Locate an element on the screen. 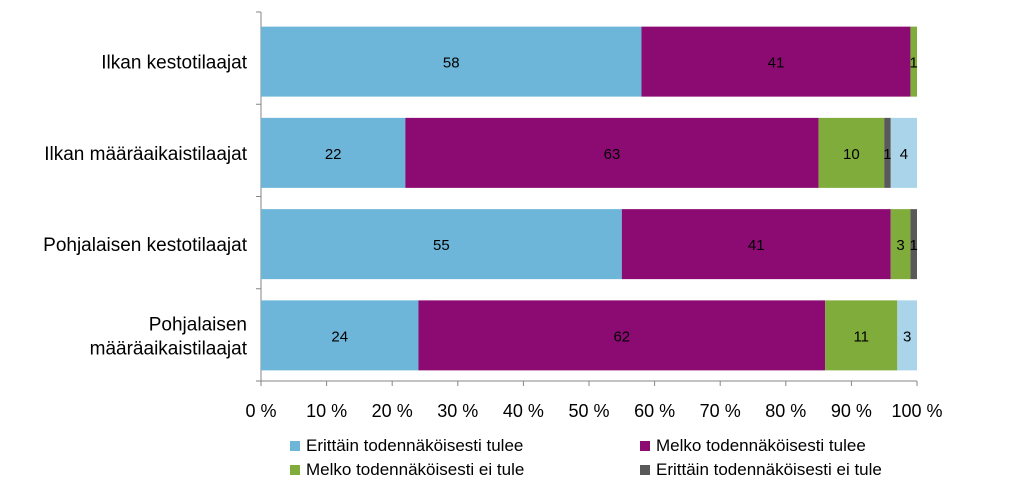  data-label: 10 is located at coordinates (851, 154).